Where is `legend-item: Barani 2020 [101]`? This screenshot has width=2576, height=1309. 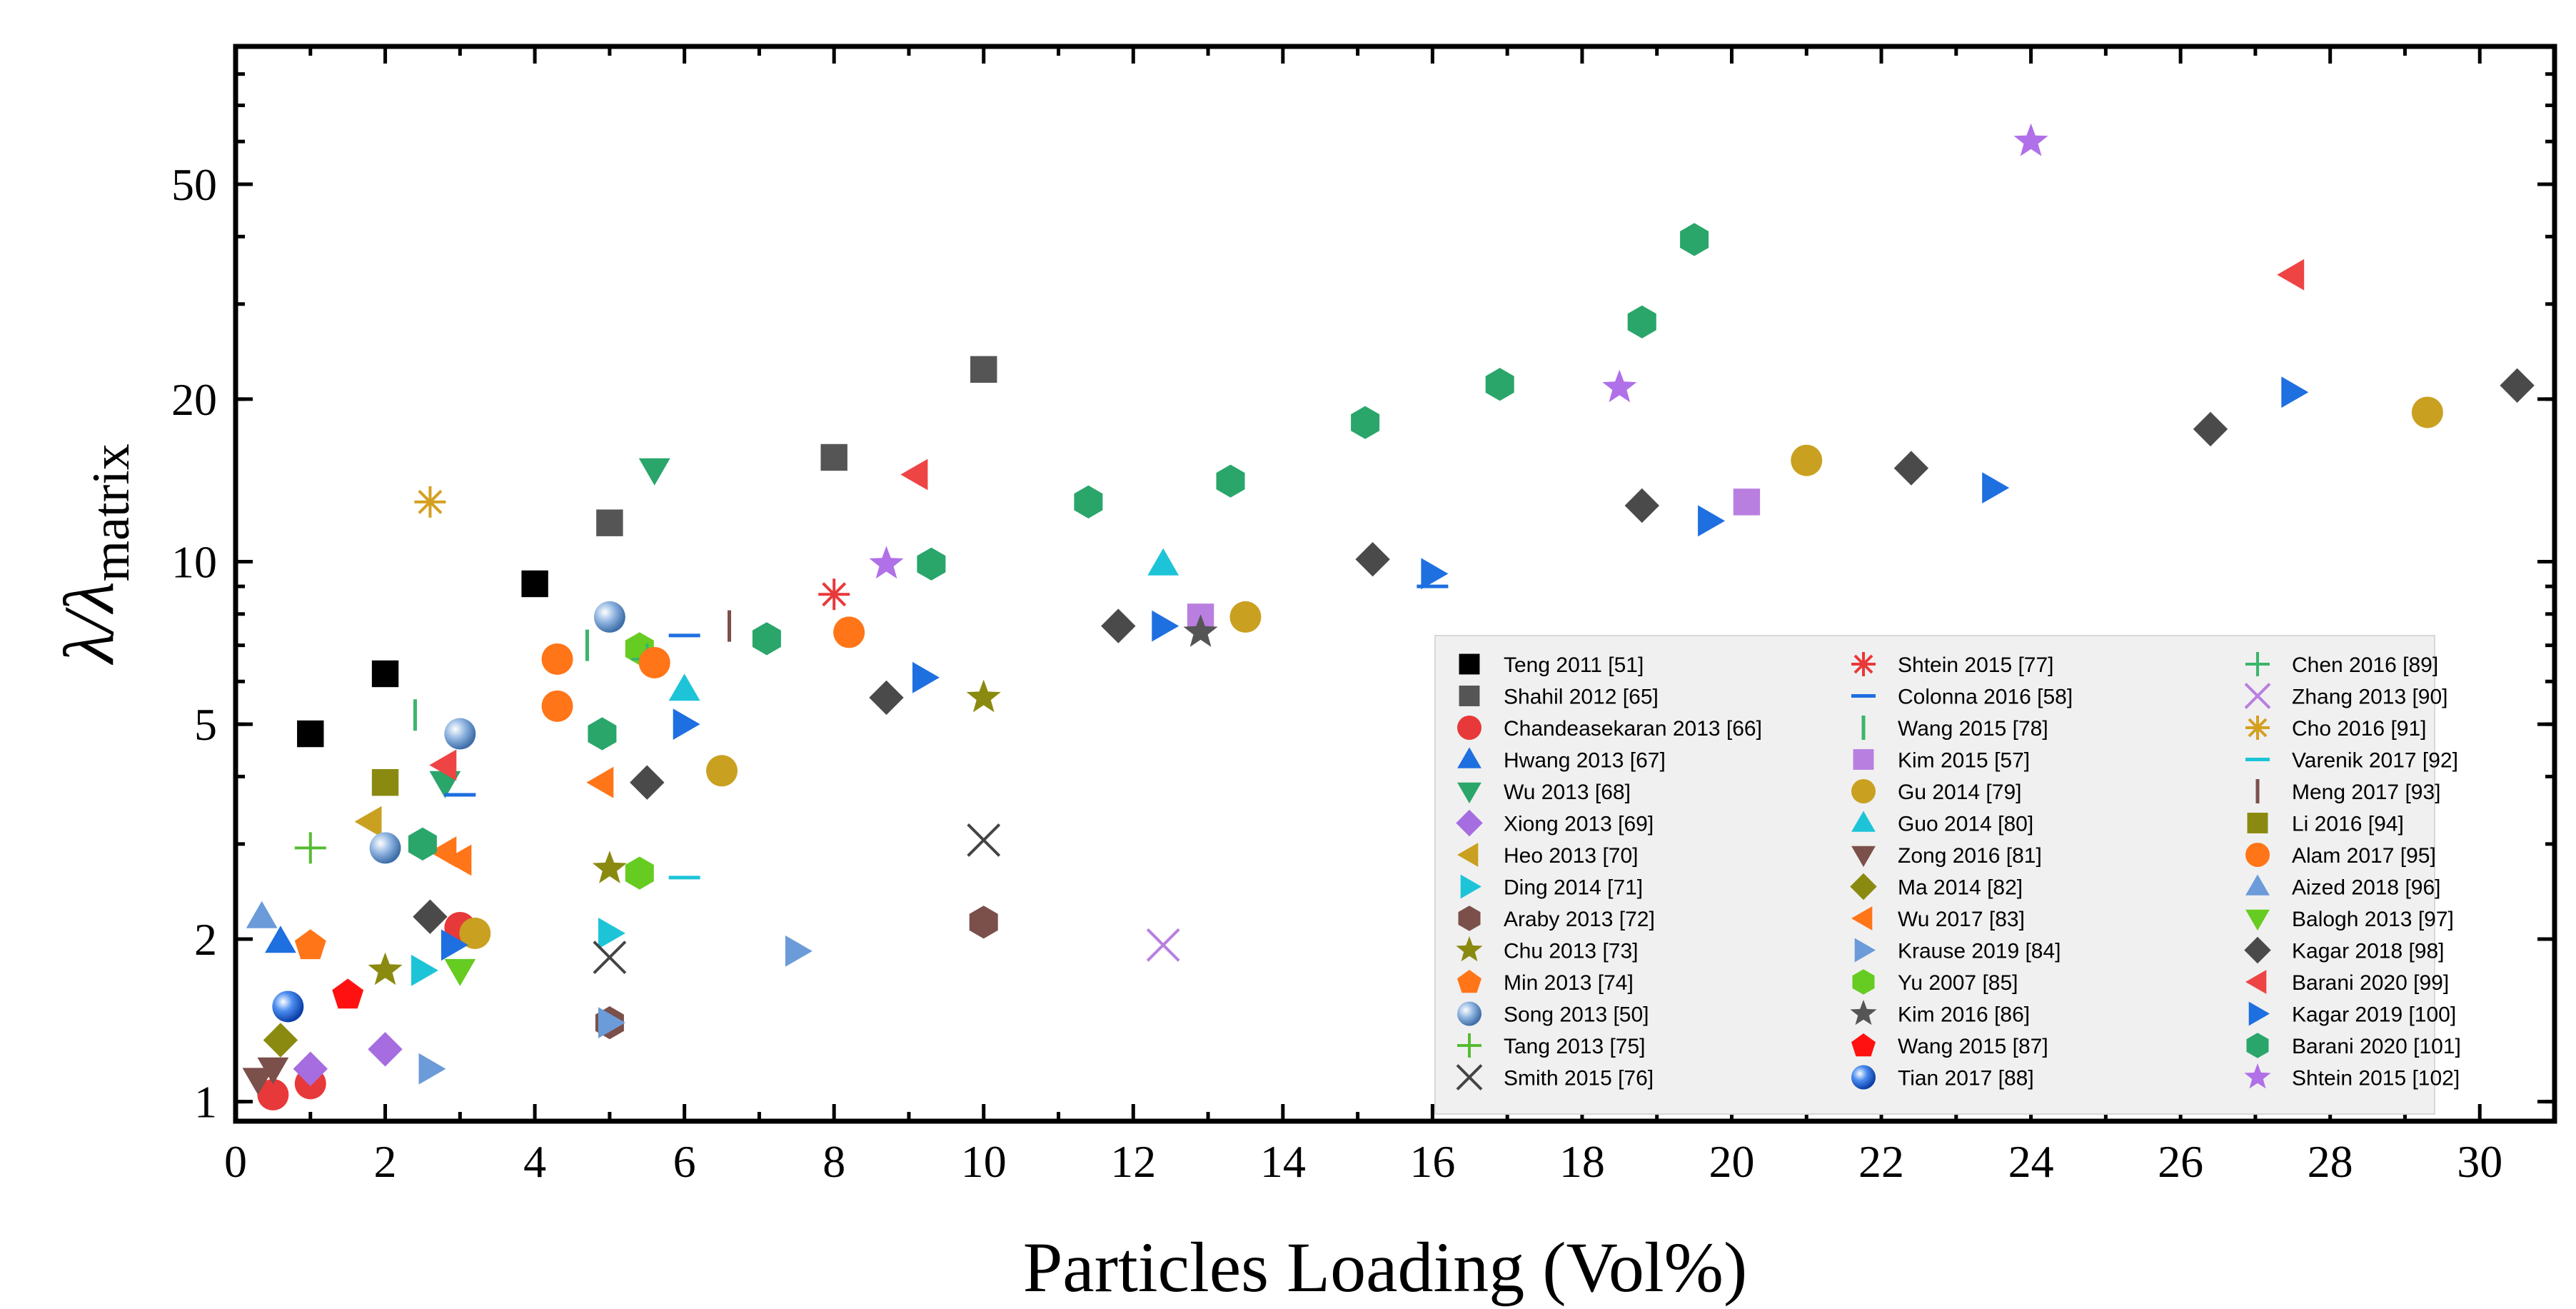 legend-item: Barani 2020 [101] is located at coordinates (2353, 1045).